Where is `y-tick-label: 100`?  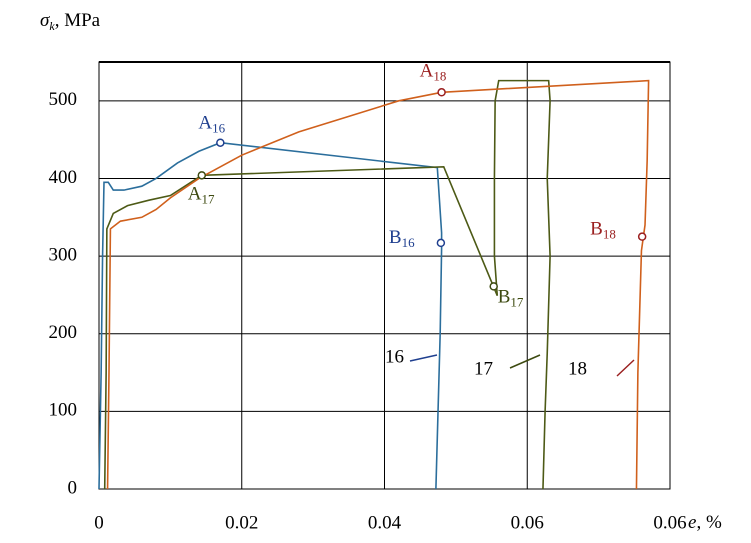 y-tick-label: 100 is located at coordinates (63, 410).